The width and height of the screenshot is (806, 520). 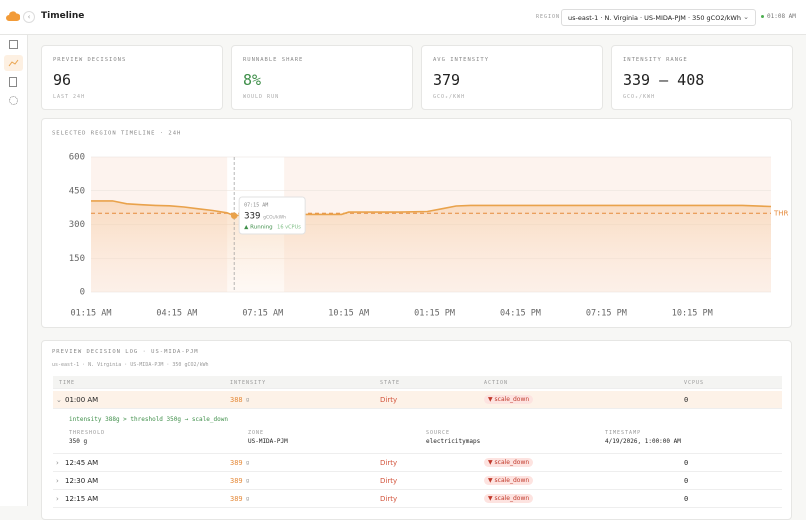 What do you see at coordinates (13, 63) in the screenshot?
I see `nav-timeline` at bounding box center [13, 63].